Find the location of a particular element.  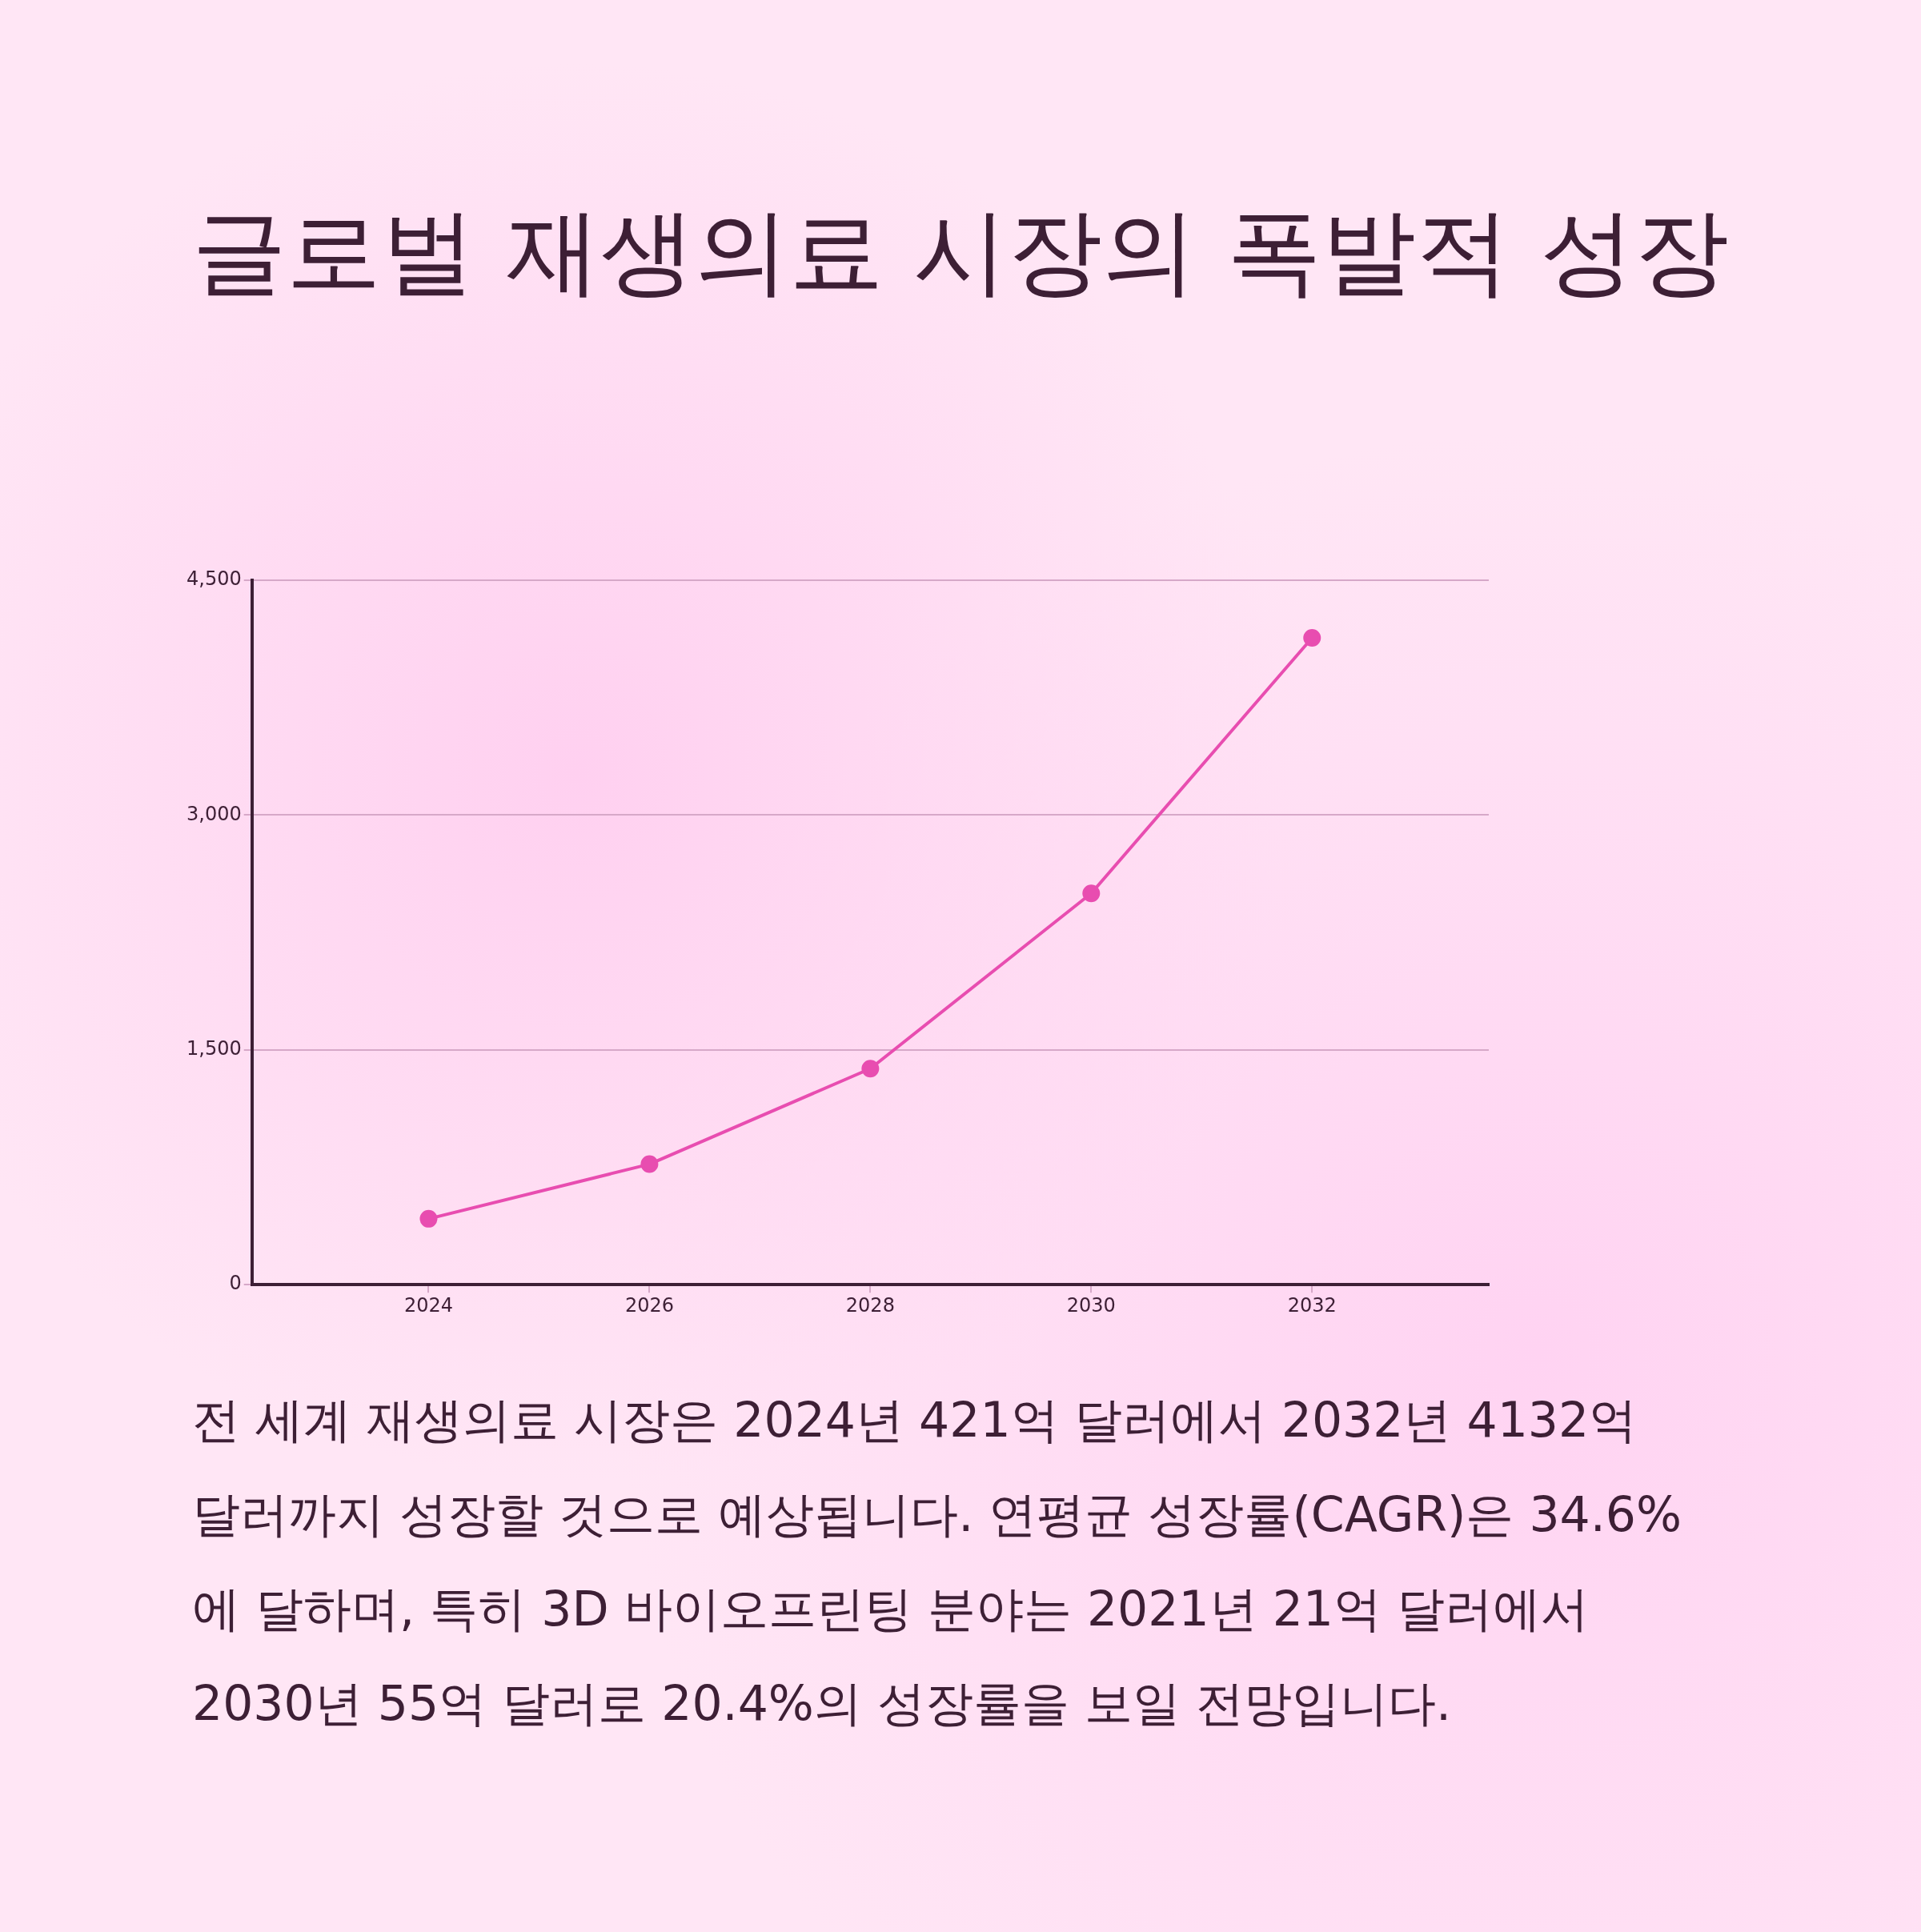

x-tick-label: 2028 is located at coordinates (870, 1305).